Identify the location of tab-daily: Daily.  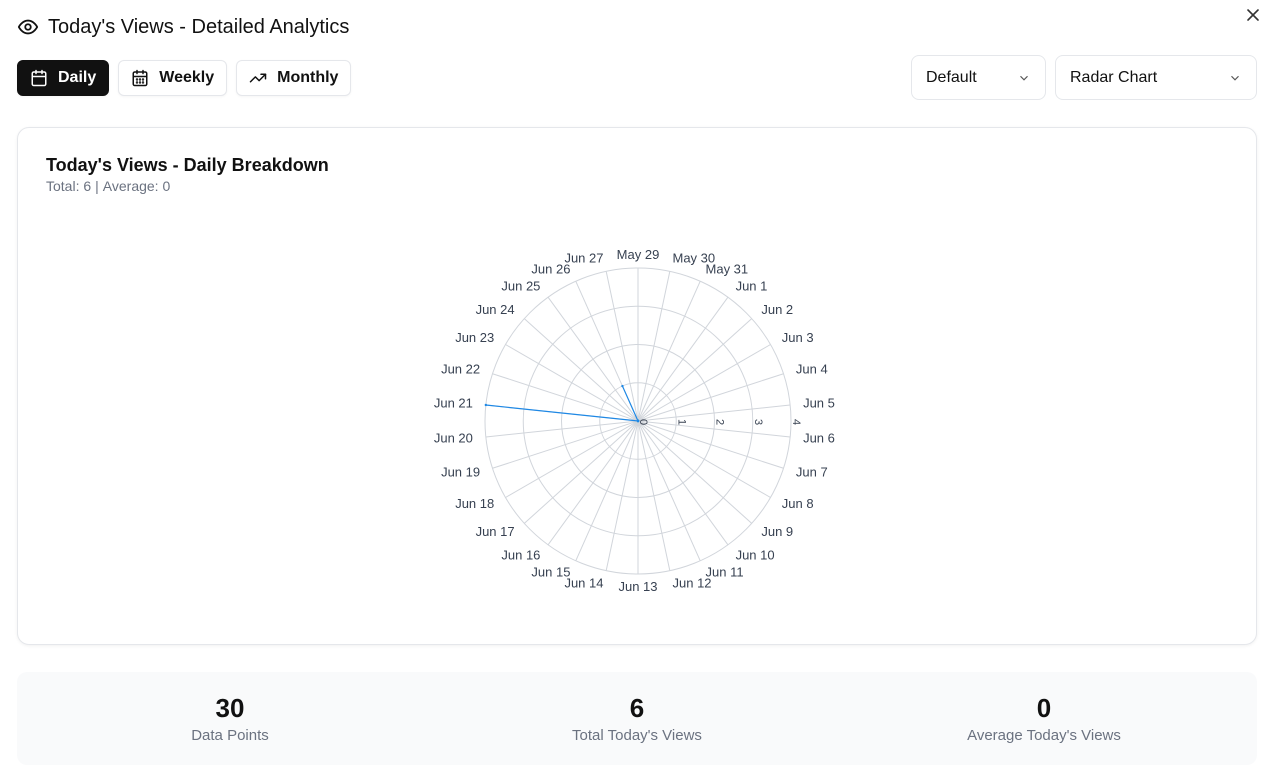
(63, 78).